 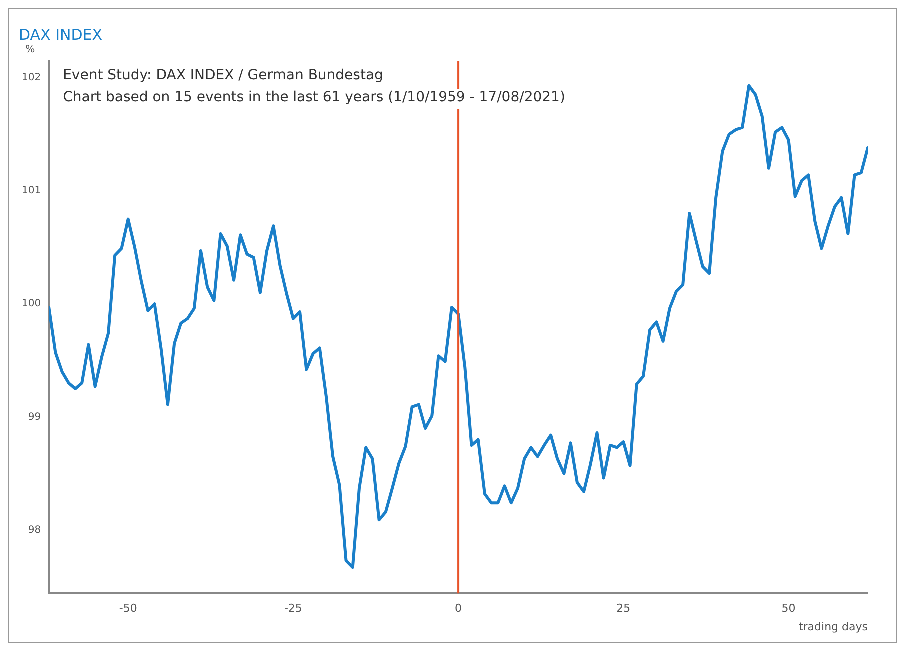 I want to click on annotation: Event Study: DAX INDEX / German Bundestag, so click(x=223, y=76).